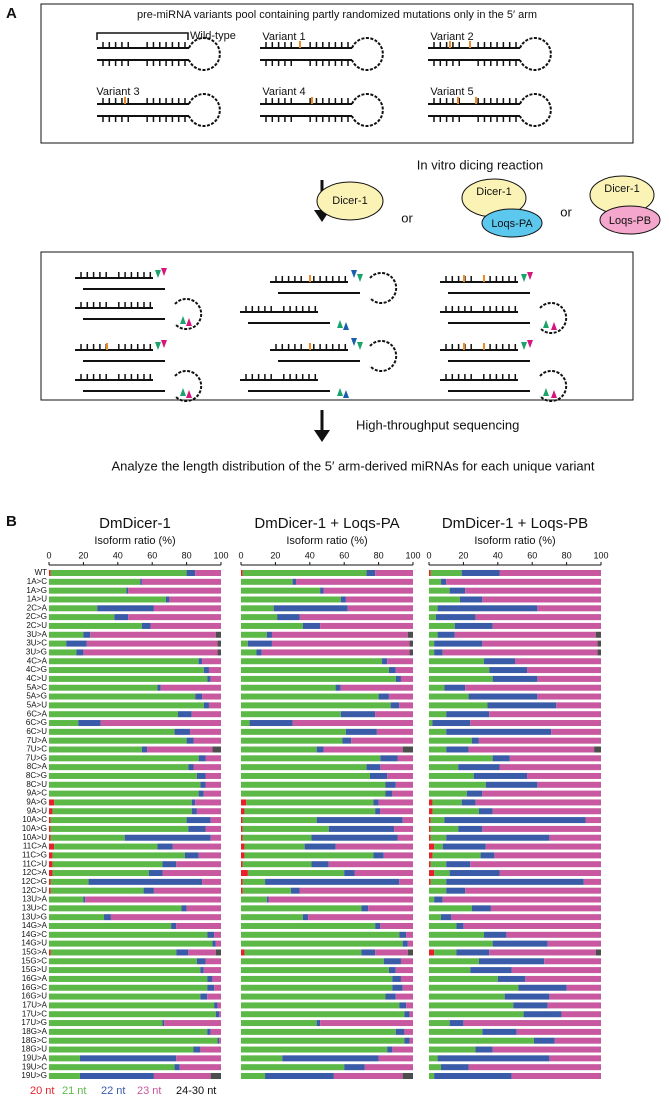  I want to click on x-tick-label: 0, so click(428, 555).